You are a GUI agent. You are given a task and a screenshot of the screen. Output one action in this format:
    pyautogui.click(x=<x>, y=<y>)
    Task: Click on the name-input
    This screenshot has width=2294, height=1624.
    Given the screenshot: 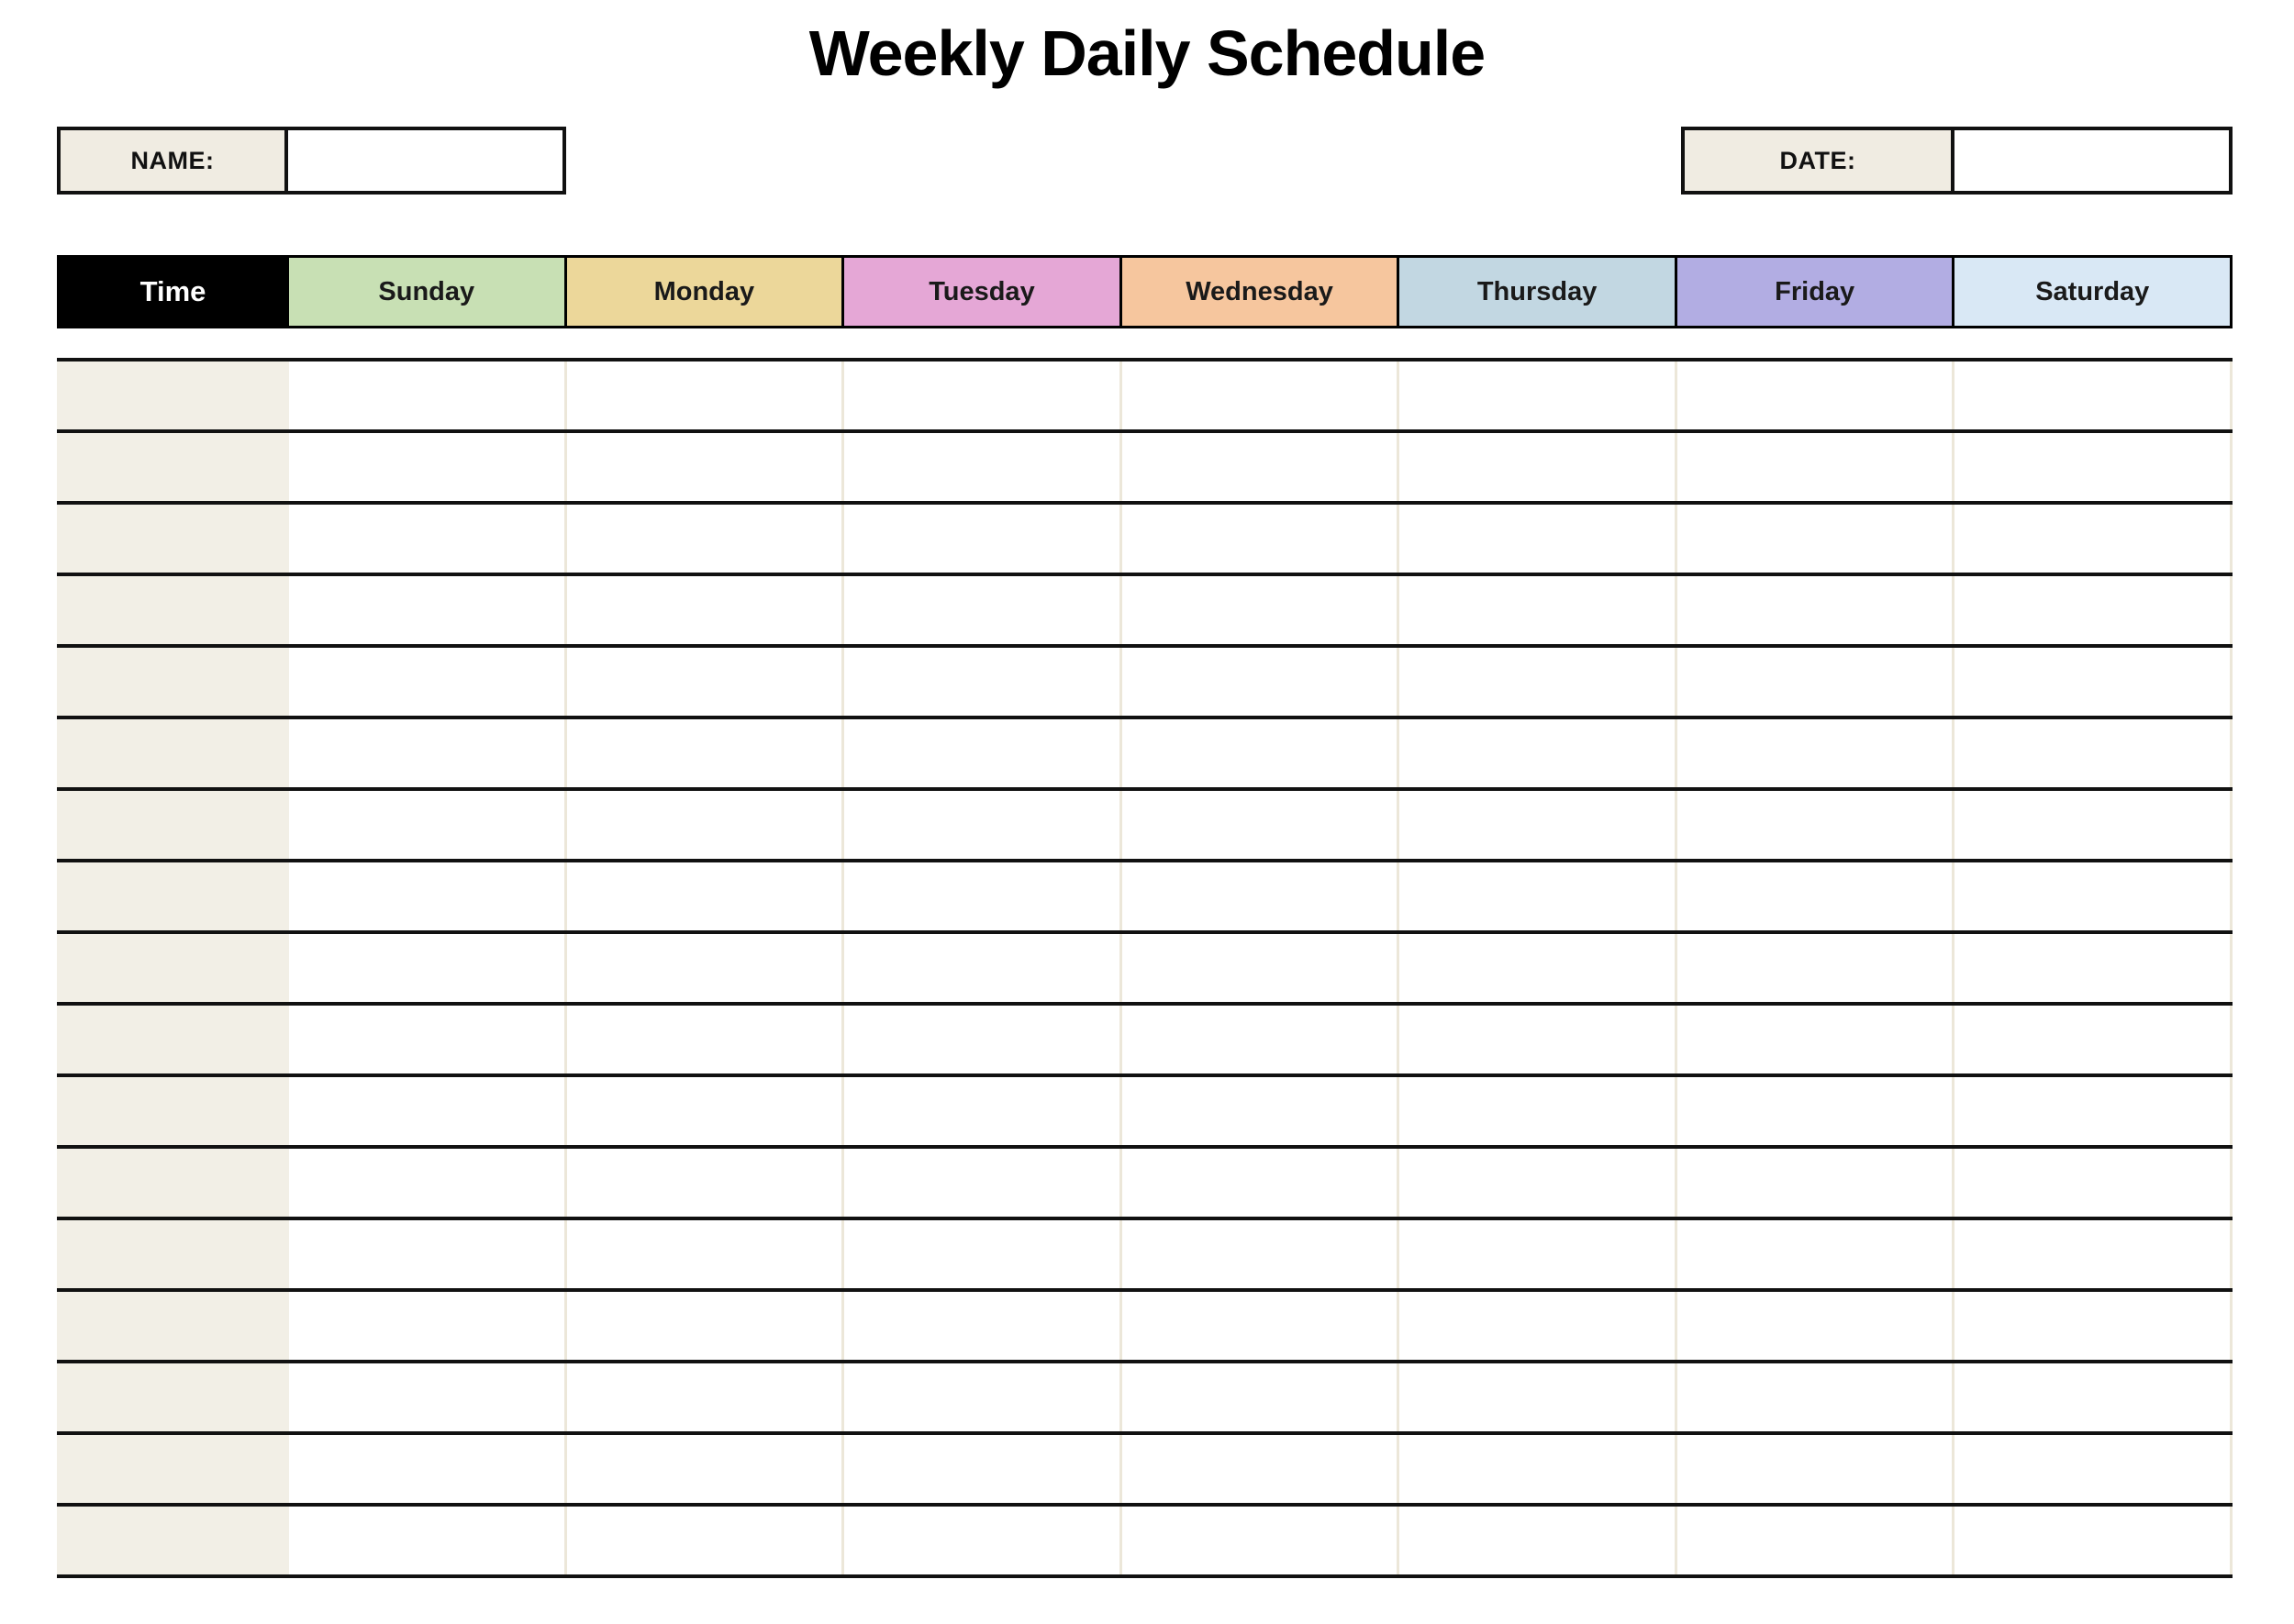 What is the action you would take?
    pyautogui.click(x=425, y=160)
    